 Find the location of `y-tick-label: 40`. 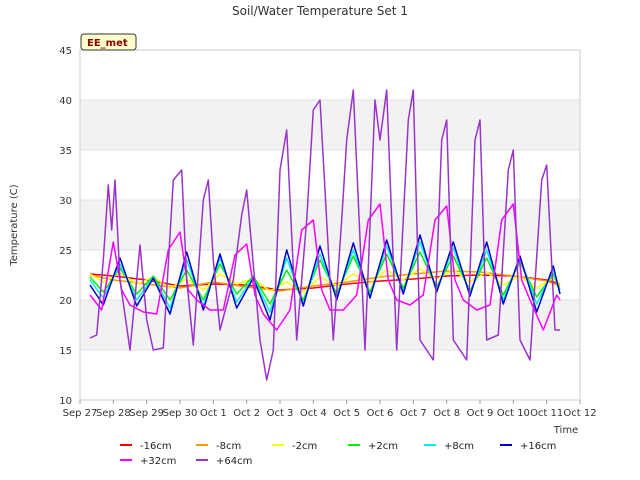

y-tick-label: 40 is located at coordinates (65, 101).